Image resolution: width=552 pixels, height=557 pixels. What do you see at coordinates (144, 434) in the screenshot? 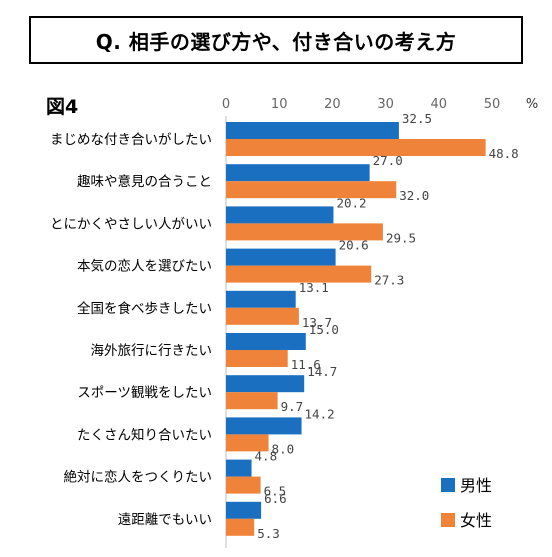
I see `category-label: たくさん知り合いたい` at bounding box center [144, 434].